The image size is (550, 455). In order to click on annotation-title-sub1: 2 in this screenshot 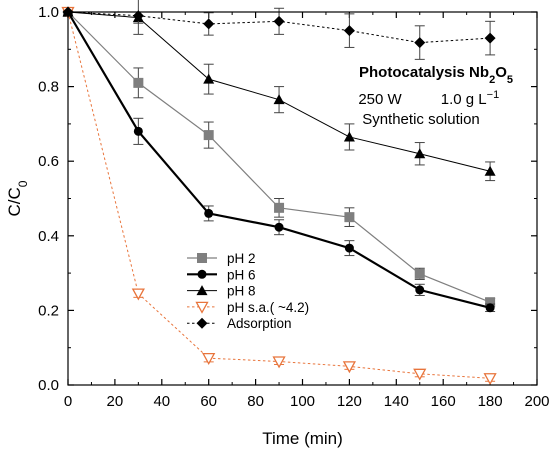, I will do `click(492, 80)`.